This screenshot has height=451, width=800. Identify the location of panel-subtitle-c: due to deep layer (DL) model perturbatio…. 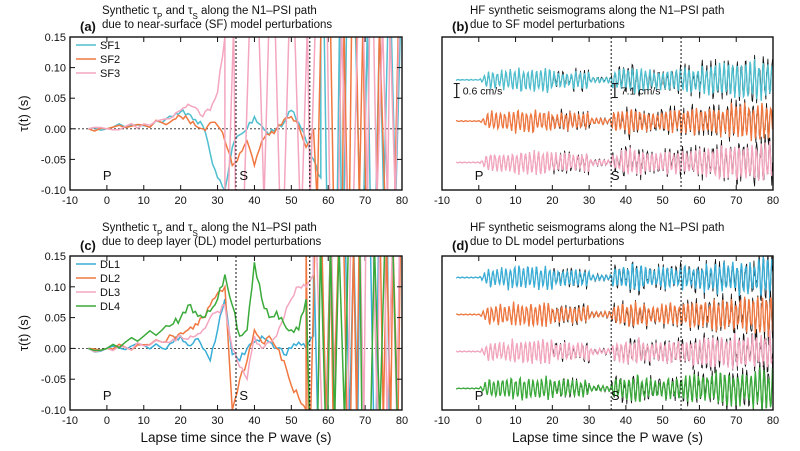
(212, 242).